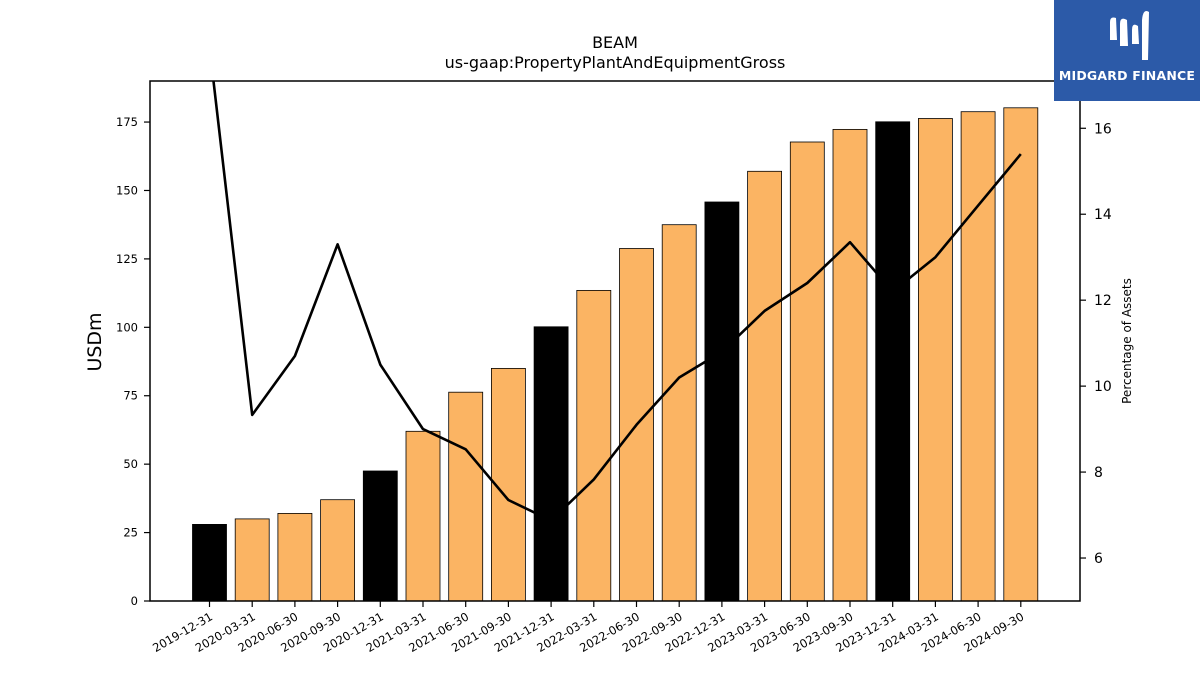 This screenshot has width=1200, height=675. Describe the element at coordinates (1098, 559) in the screenshot. I see `y2-tick-label: 6` at that location.